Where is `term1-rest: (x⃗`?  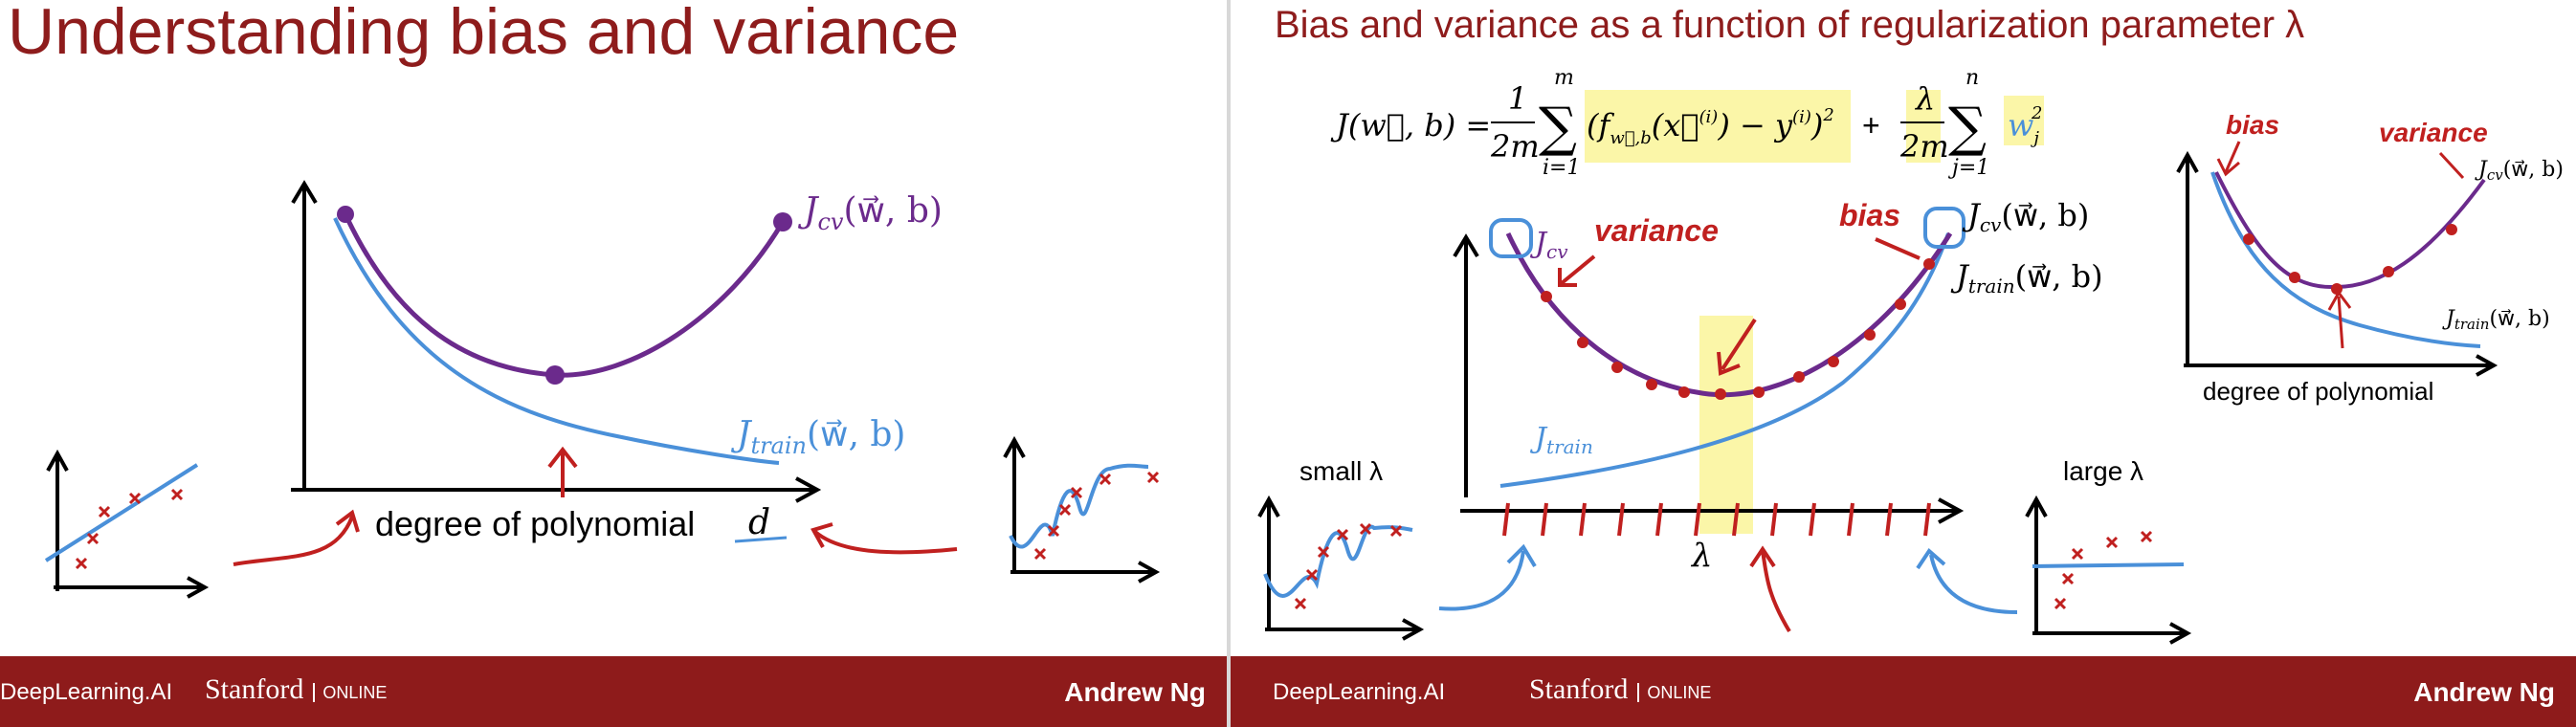
term1-rest: (x⃗ is located at coordinates (1675, 125).